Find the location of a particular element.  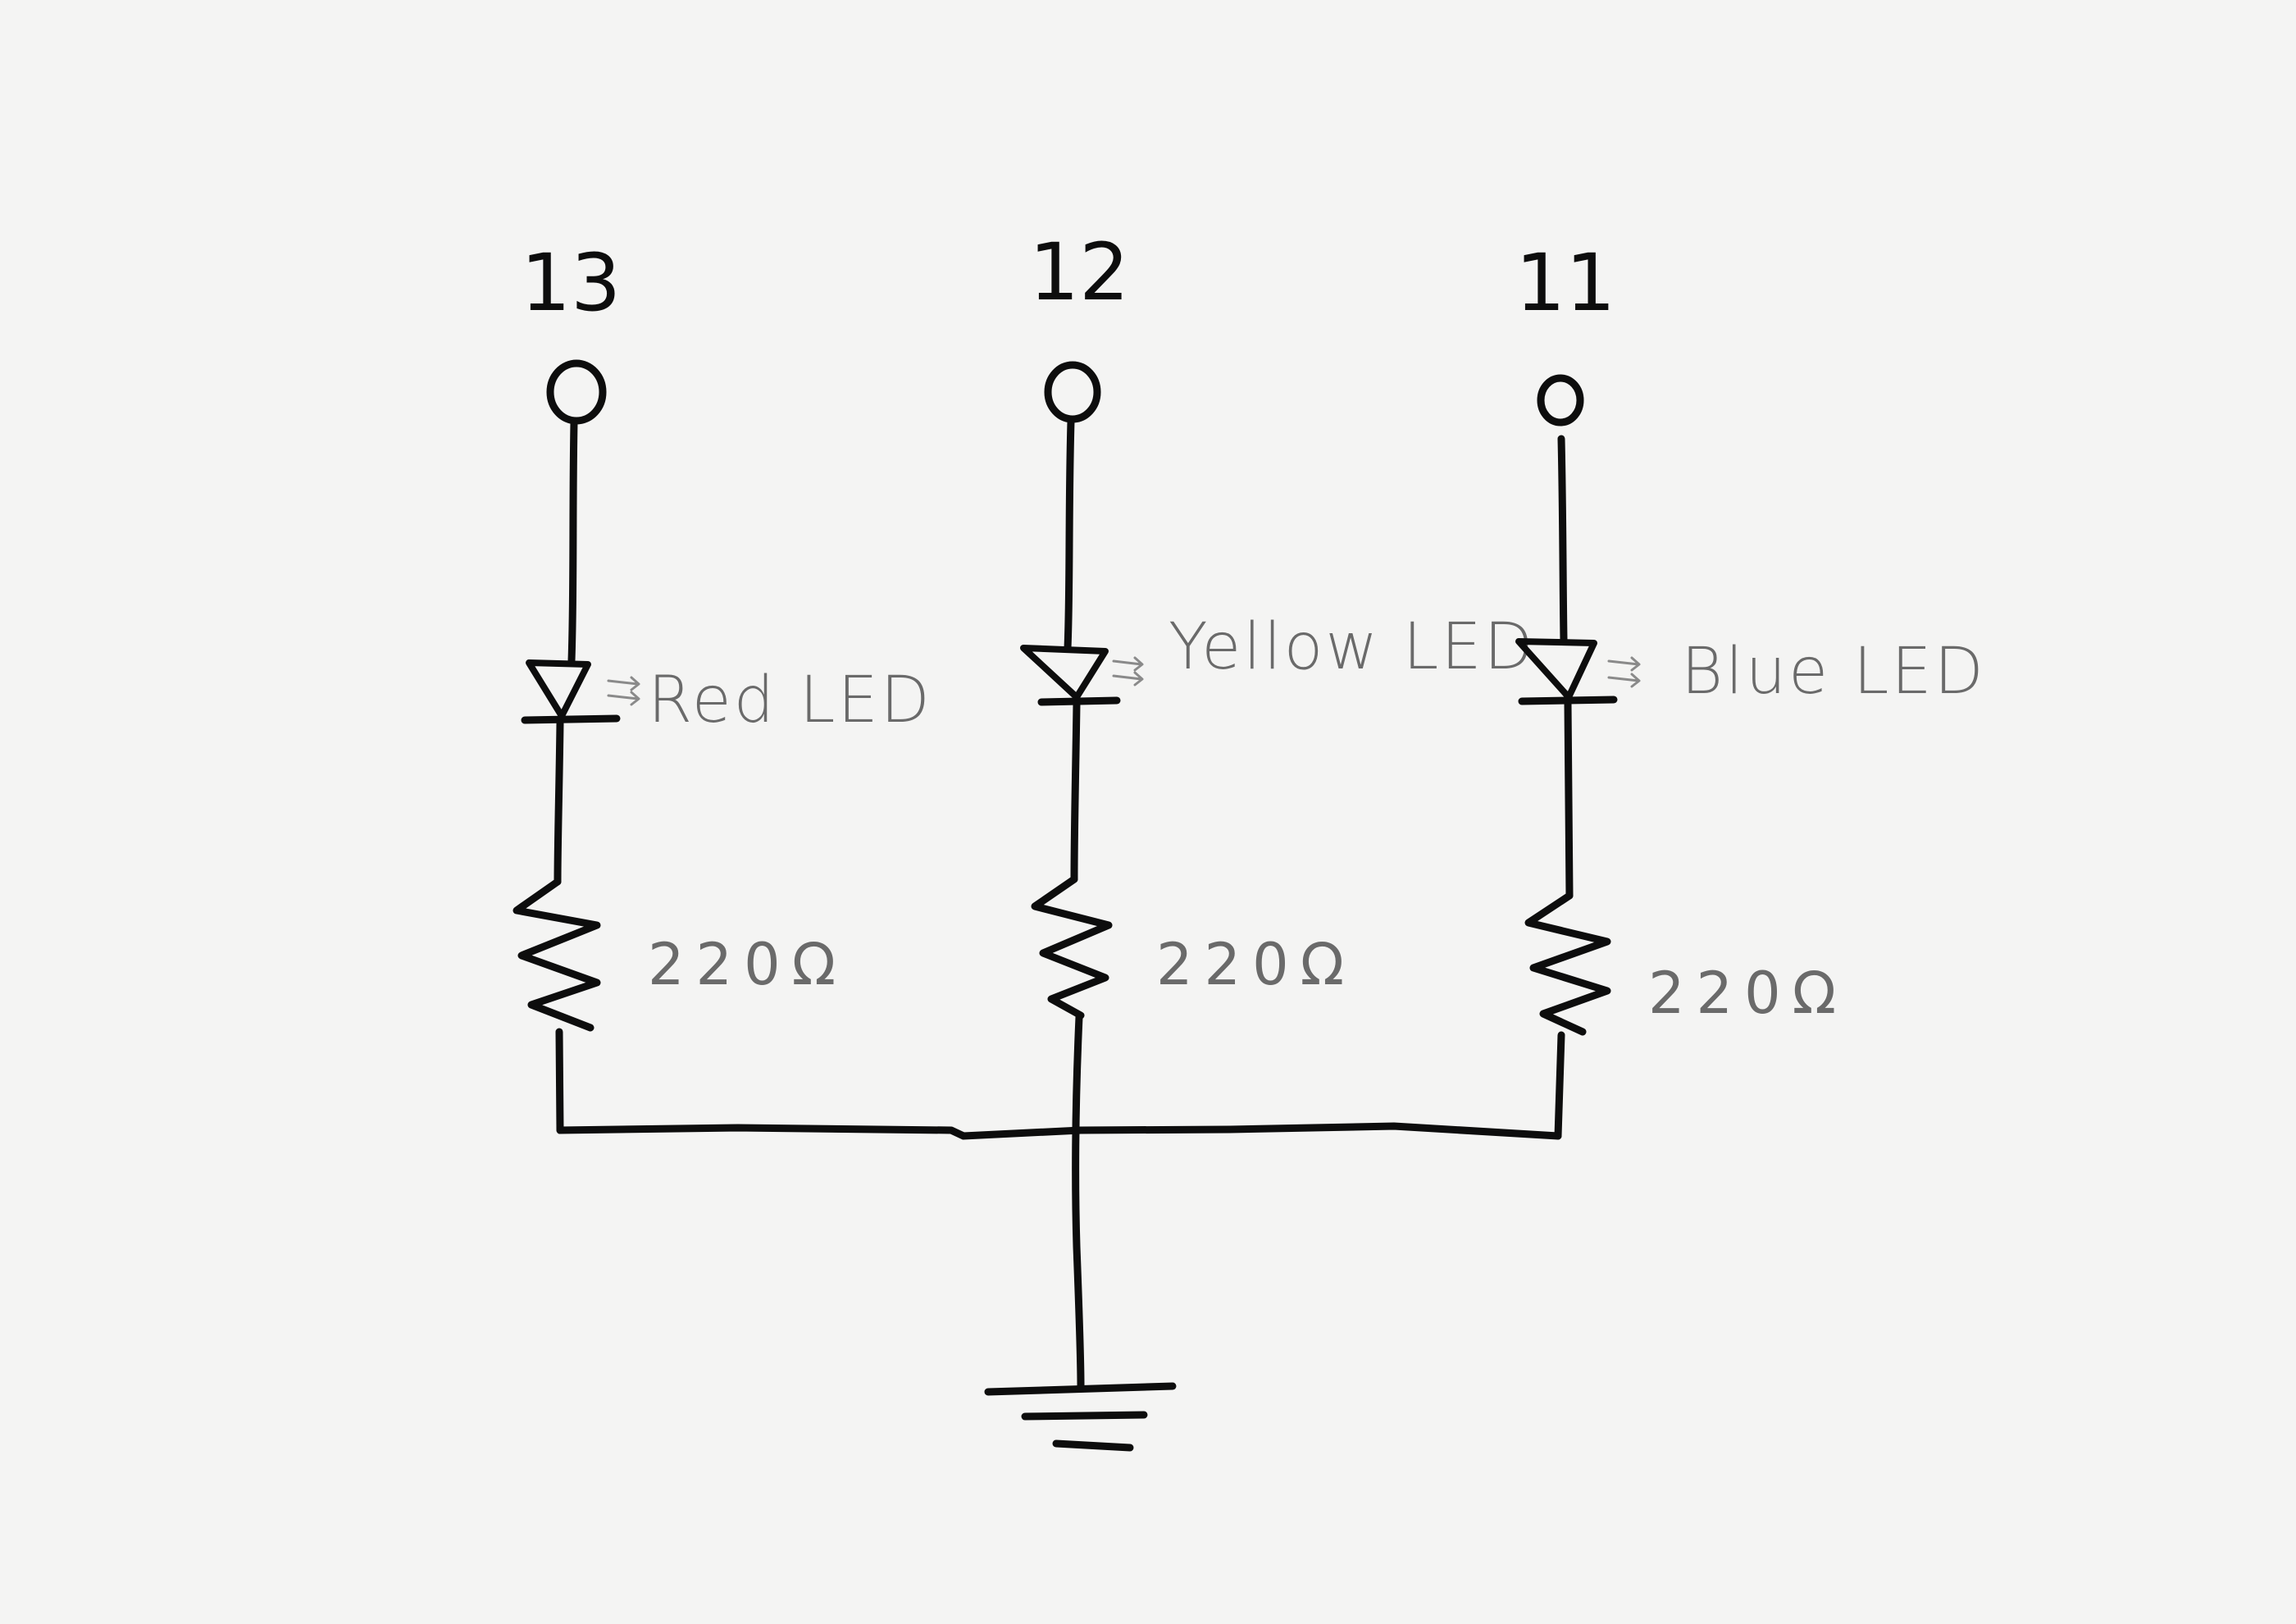

pin-number-13: 13 is located at coordinates (571, 283).